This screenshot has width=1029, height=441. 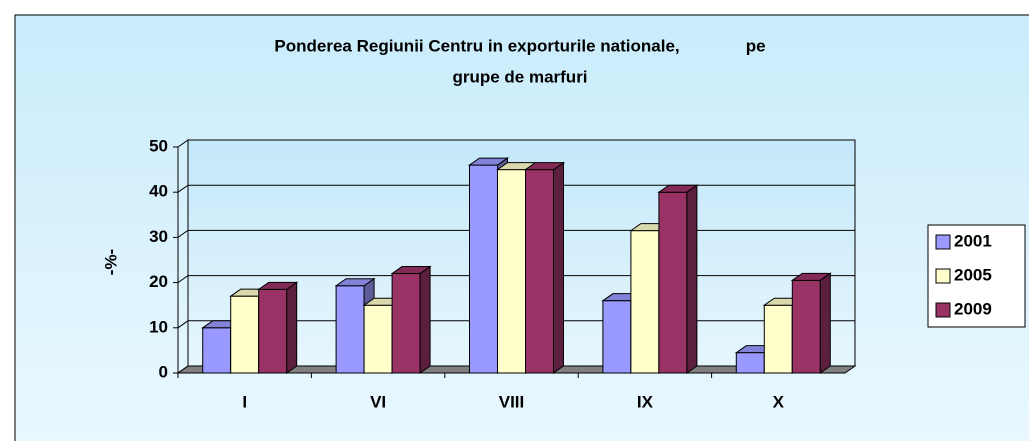 What do you see at coordinates (973, 308) in the screenshot?
I see `legend-label: 2009` at bounding box center [973, 308].